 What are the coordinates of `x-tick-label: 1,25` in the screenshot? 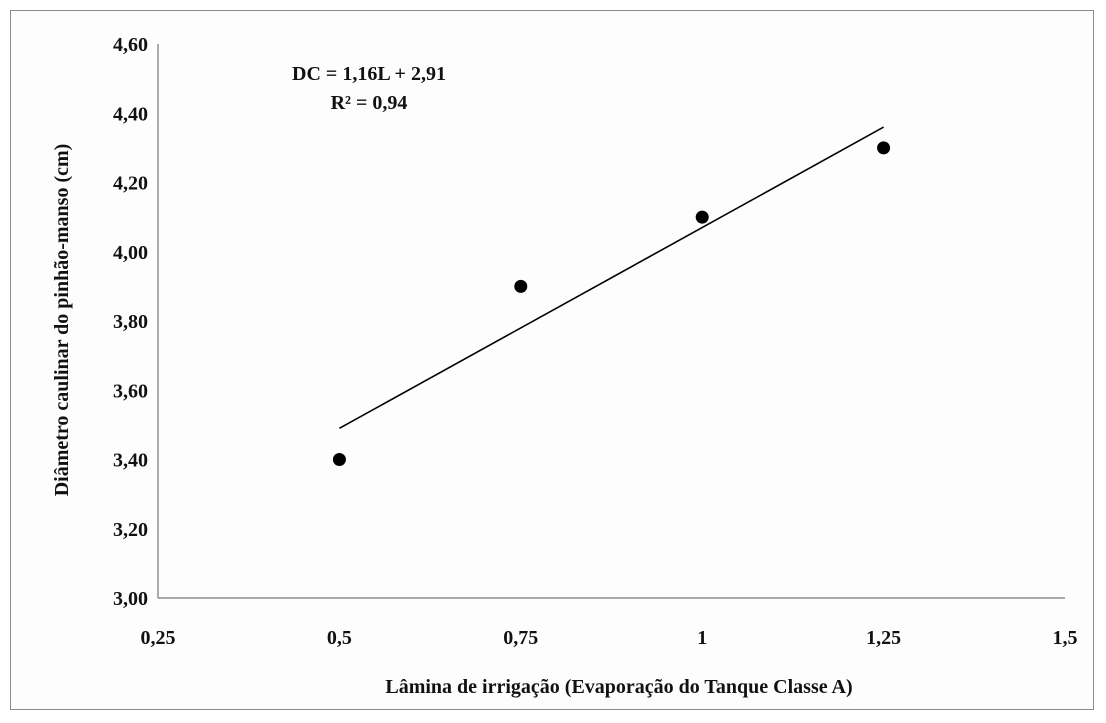 It's located at (883, 638).